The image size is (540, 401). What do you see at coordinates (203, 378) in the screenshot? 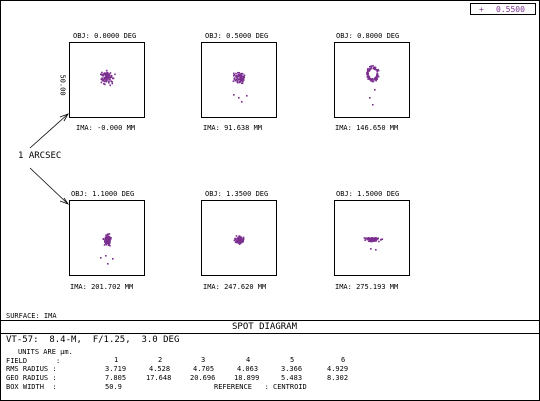
I see `geo-value-3: 20.696` at bounding box center [203, 378].